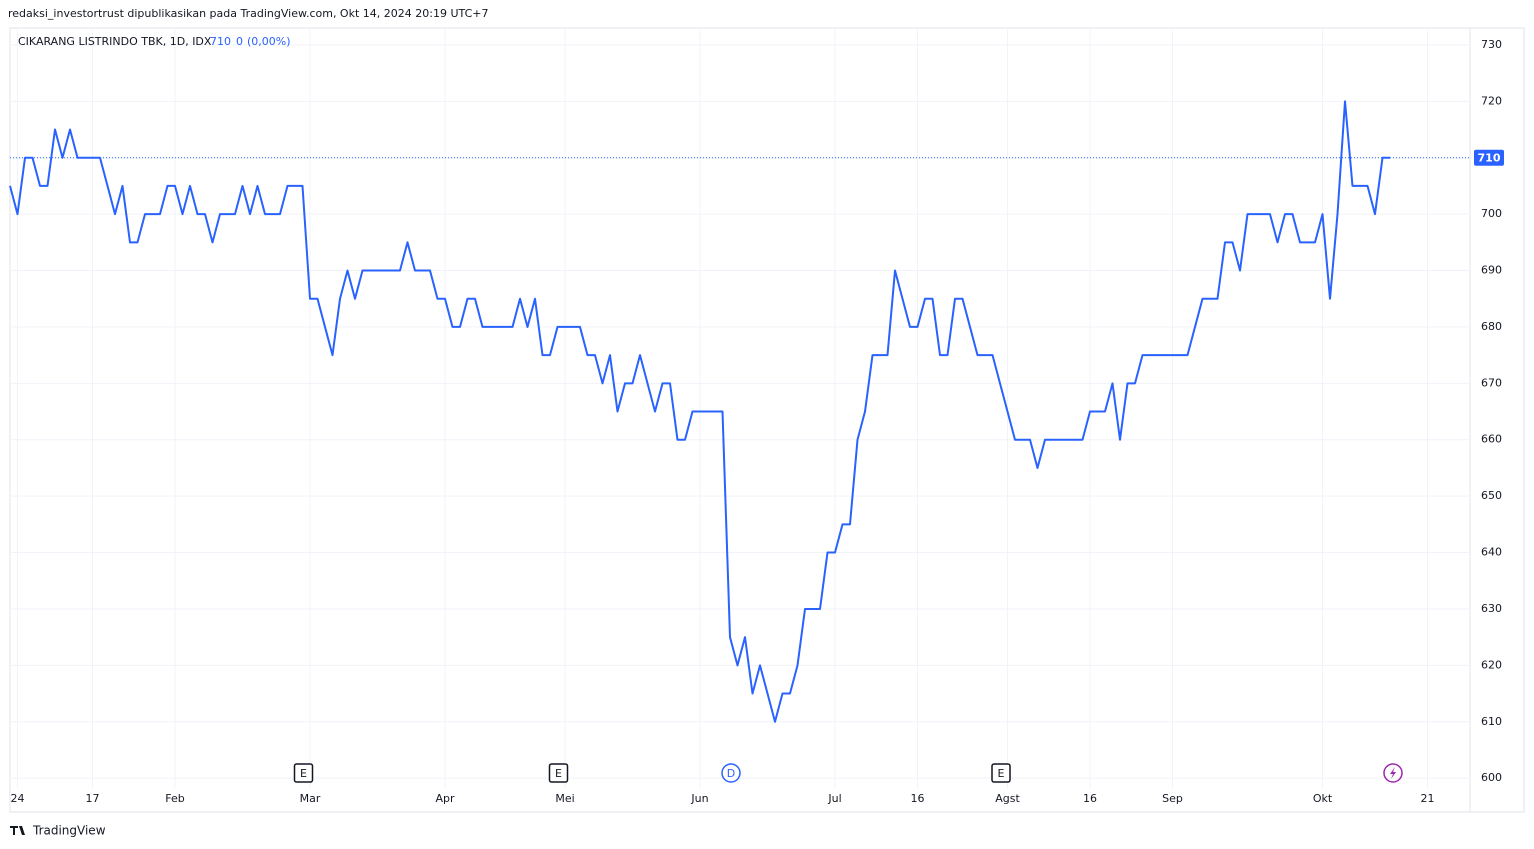 The image size is (1534, 849). I want to click on x-tick-label: 17, so click(93, 798).